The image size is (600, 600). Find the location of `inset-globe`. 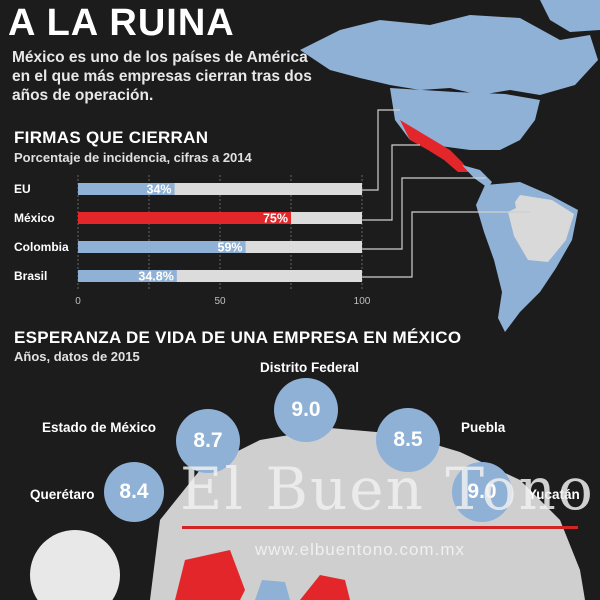

inset-globe is located at coordinates (75, 565).